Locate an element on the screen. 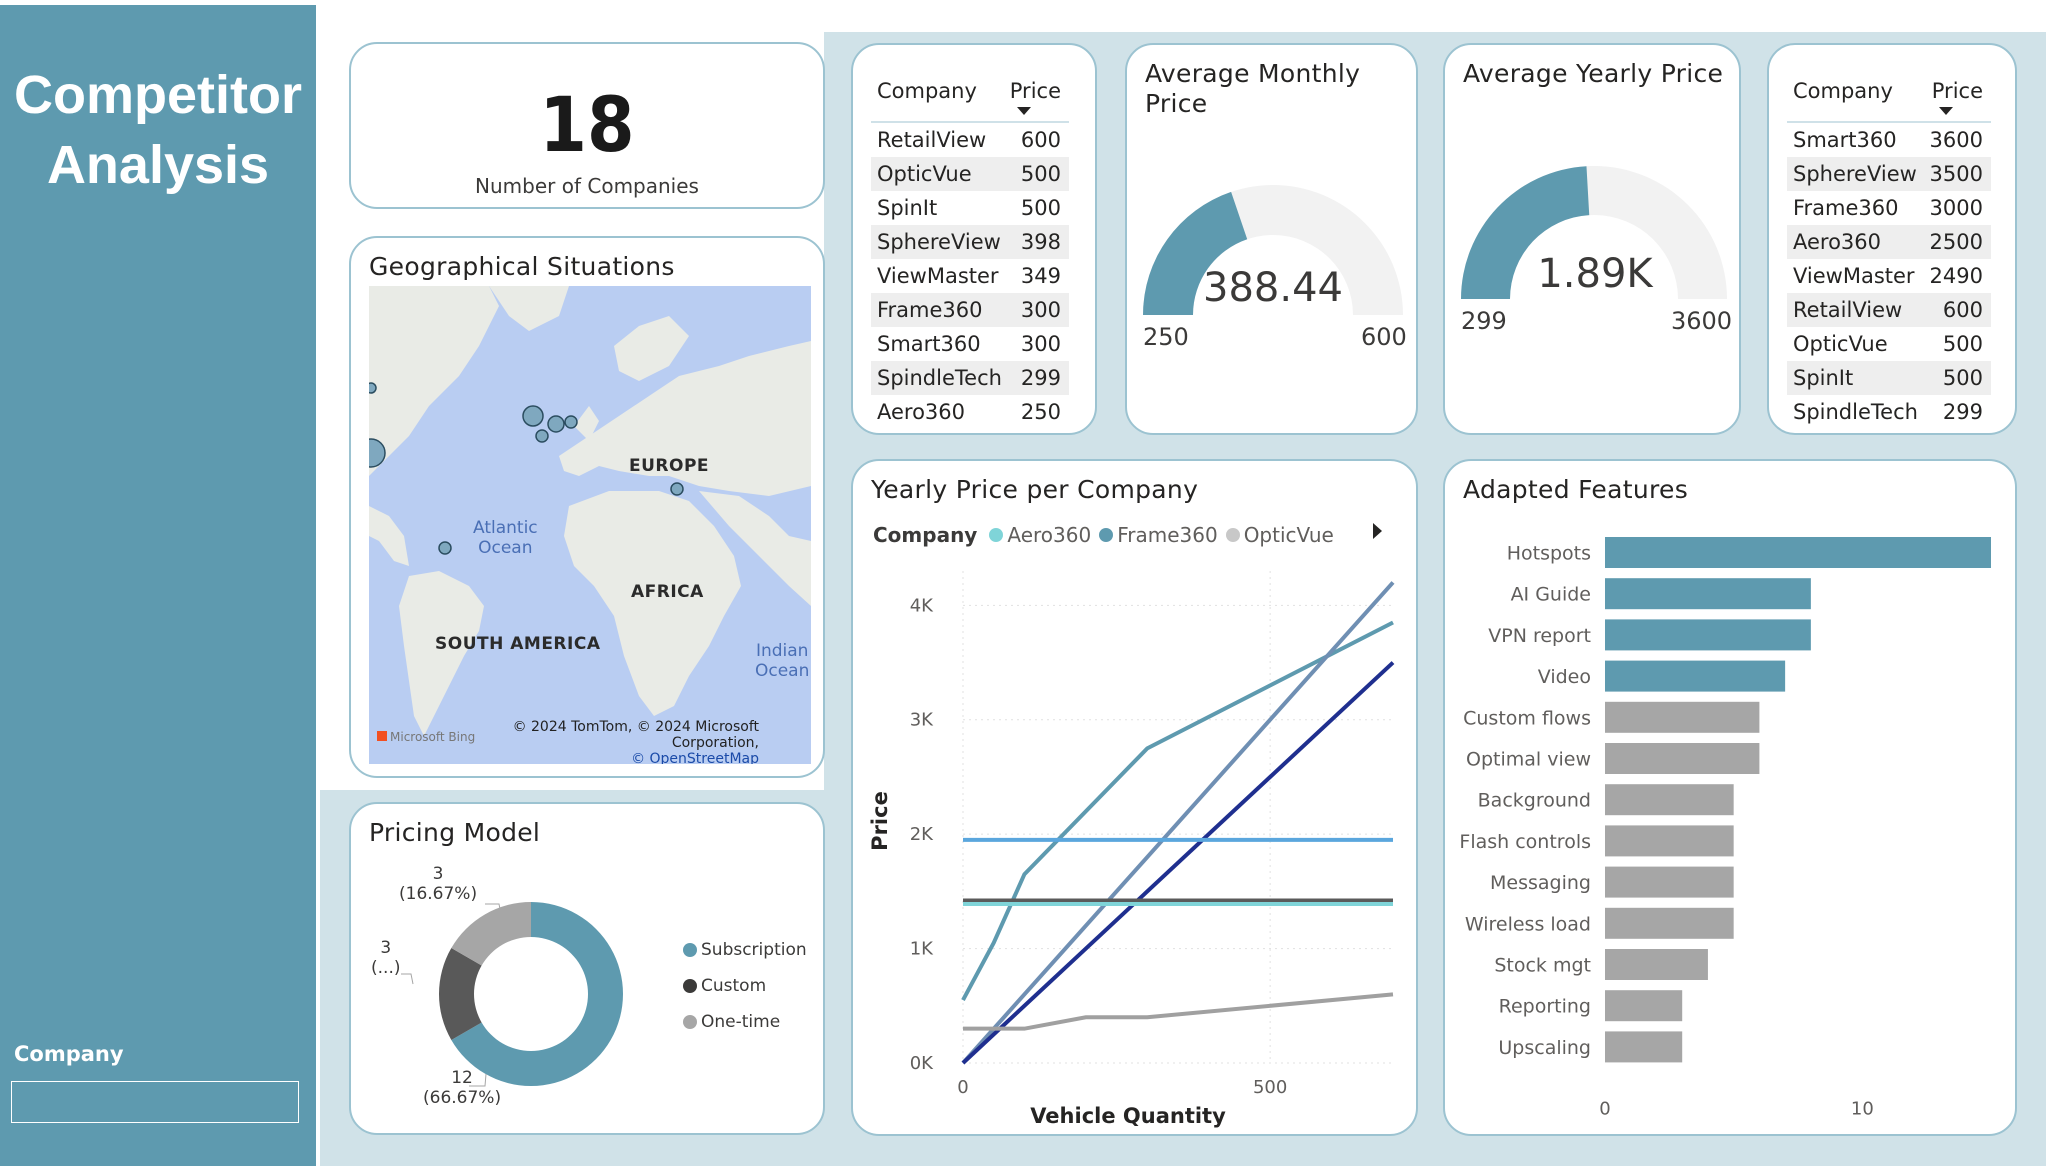 This screenshot has height=1166, width=2046. bar-category-label: Stock mgt is located at coordinates (1542, 966).